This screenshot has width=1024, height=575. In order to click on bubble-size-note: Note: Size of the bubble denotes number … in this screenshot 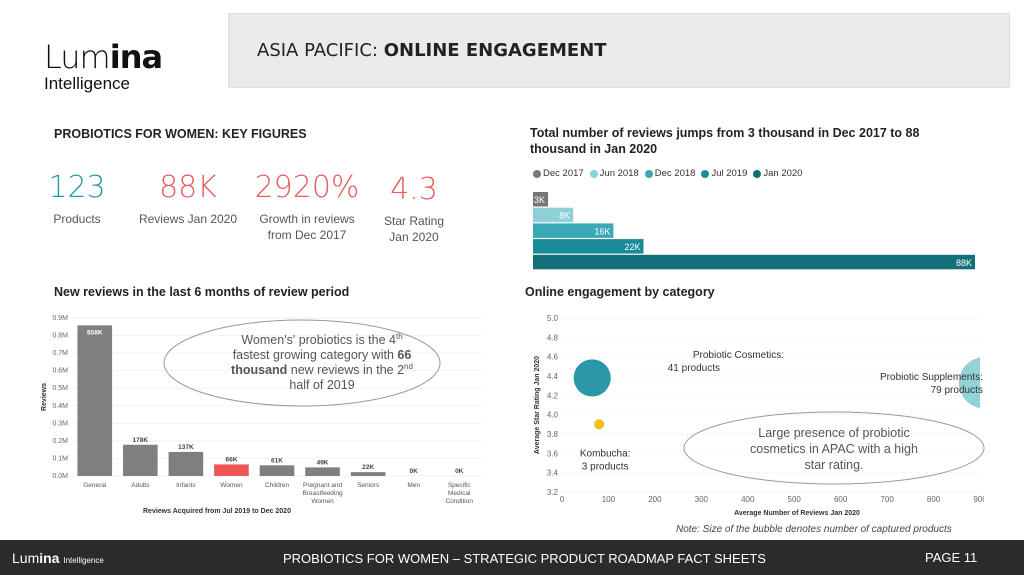, I will do `click(814, 529)`.